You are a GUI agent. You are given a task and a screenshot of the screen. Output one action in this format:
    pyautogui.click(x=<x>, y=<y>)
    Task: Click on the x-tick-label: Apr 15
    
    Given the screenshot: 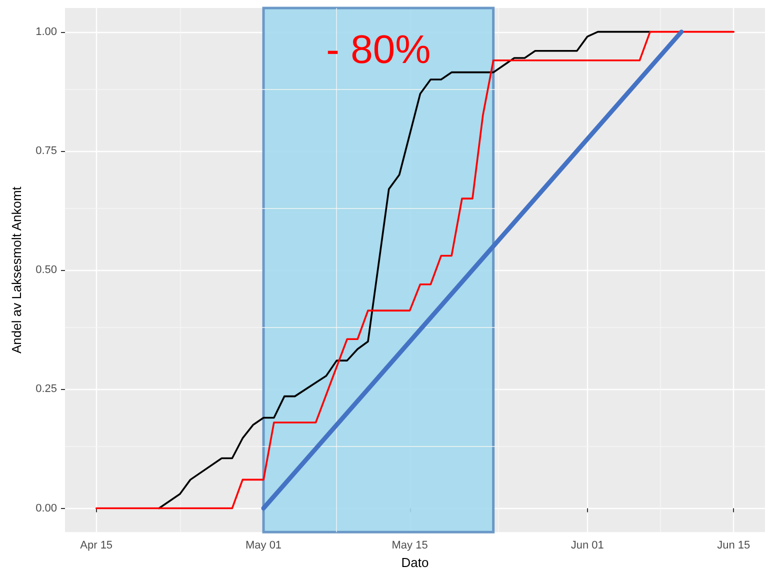 What is the action you would take?
    pyautogui.click(x=96, y=546)
    